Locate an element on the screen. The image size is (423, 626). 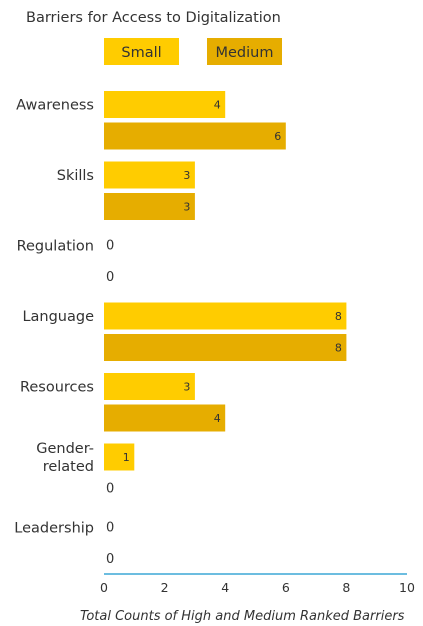
category-label: Leadership is located at coordinates (54, 529).